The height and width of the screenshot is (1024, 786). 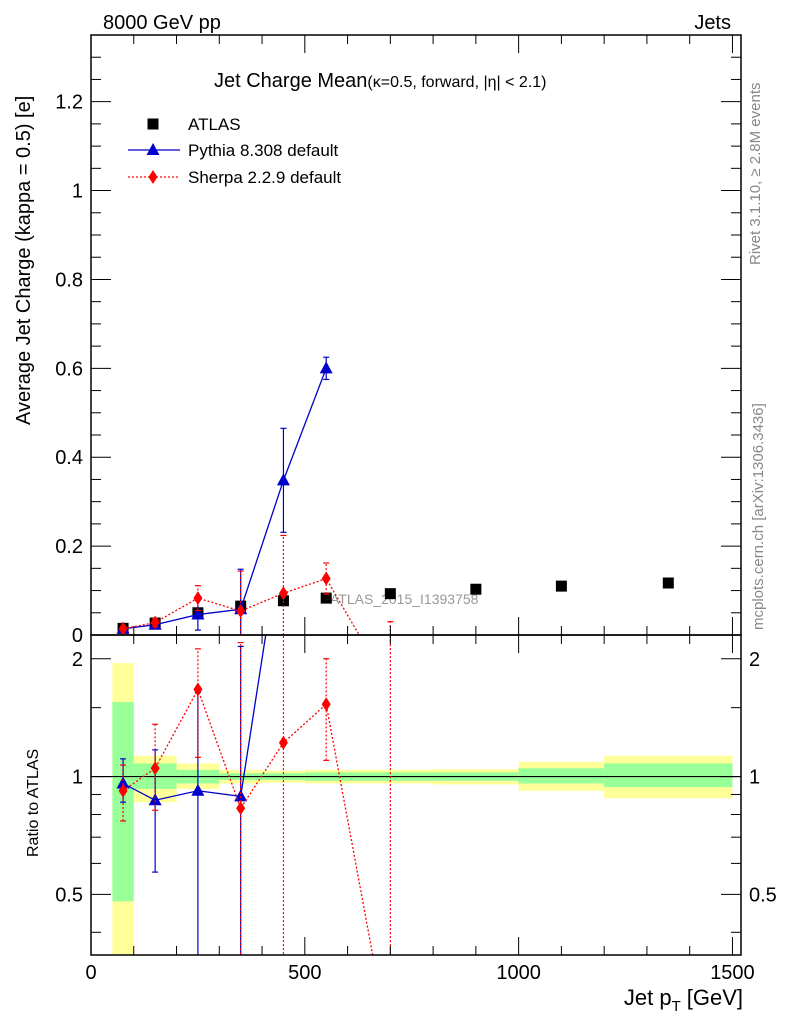 I want to click on x-axis-label-main: Jet p, so click(x=648, y=997).